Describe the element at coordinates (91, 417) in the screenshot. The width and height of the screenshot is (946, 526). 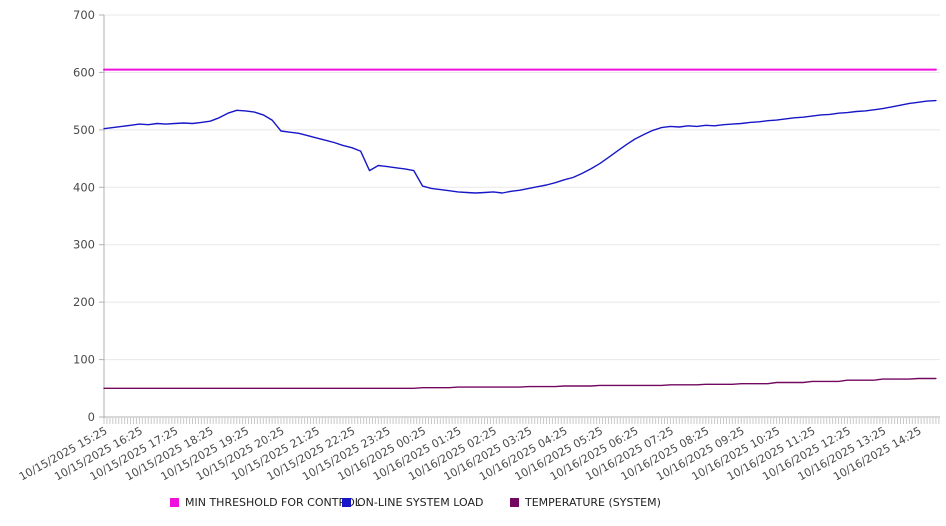
I see `y-tick-label: 0` at that location.